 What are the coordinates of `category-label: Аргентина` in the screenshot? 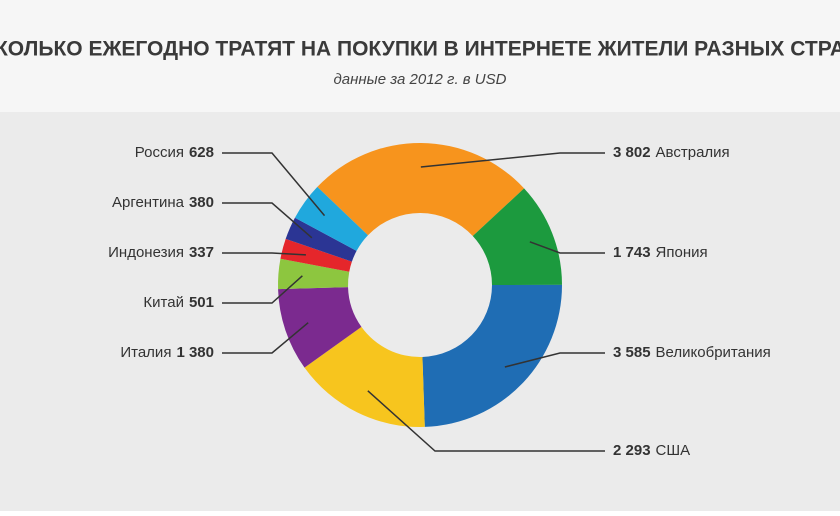 It's located at (148, 202).